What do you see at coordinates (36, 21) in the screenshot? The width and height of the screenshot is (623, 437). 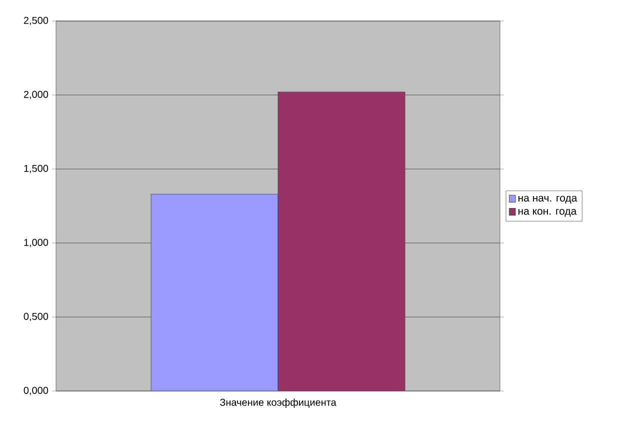 I see `y-tick-label: 2,500` at bounding box center [36, 21].